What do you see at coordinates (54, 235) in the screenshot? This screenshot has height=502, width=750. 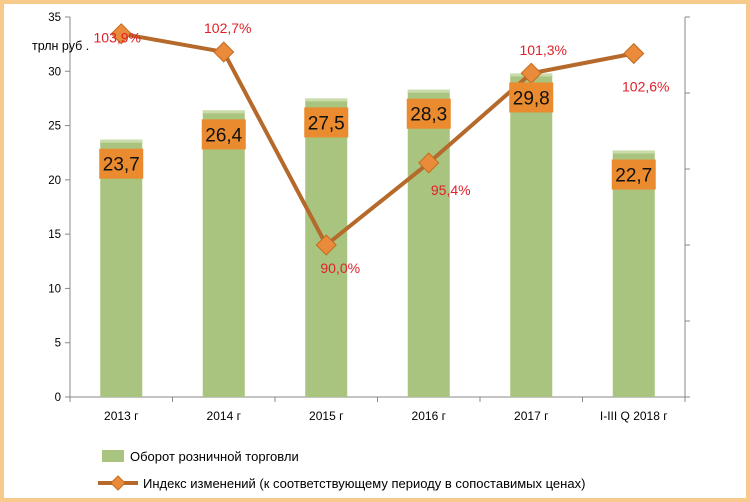 I see `y-tick-label: 15` at bounding box center [54, 235].